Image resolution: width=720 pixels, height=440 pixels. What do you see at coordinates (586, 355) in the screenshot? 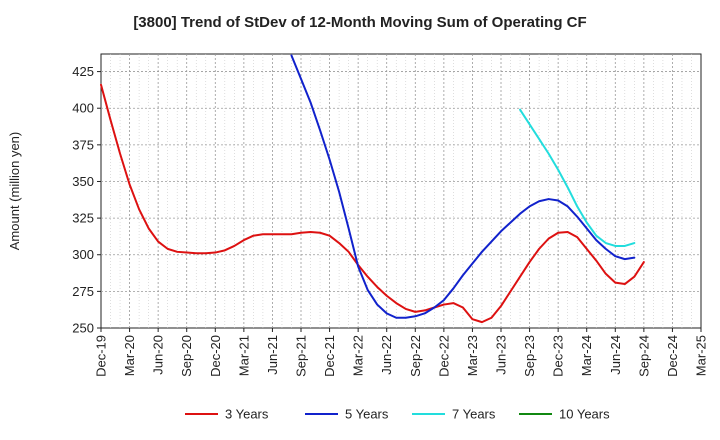
I see `x-tick-label: Mar-24` at bounding box center [586, 355].